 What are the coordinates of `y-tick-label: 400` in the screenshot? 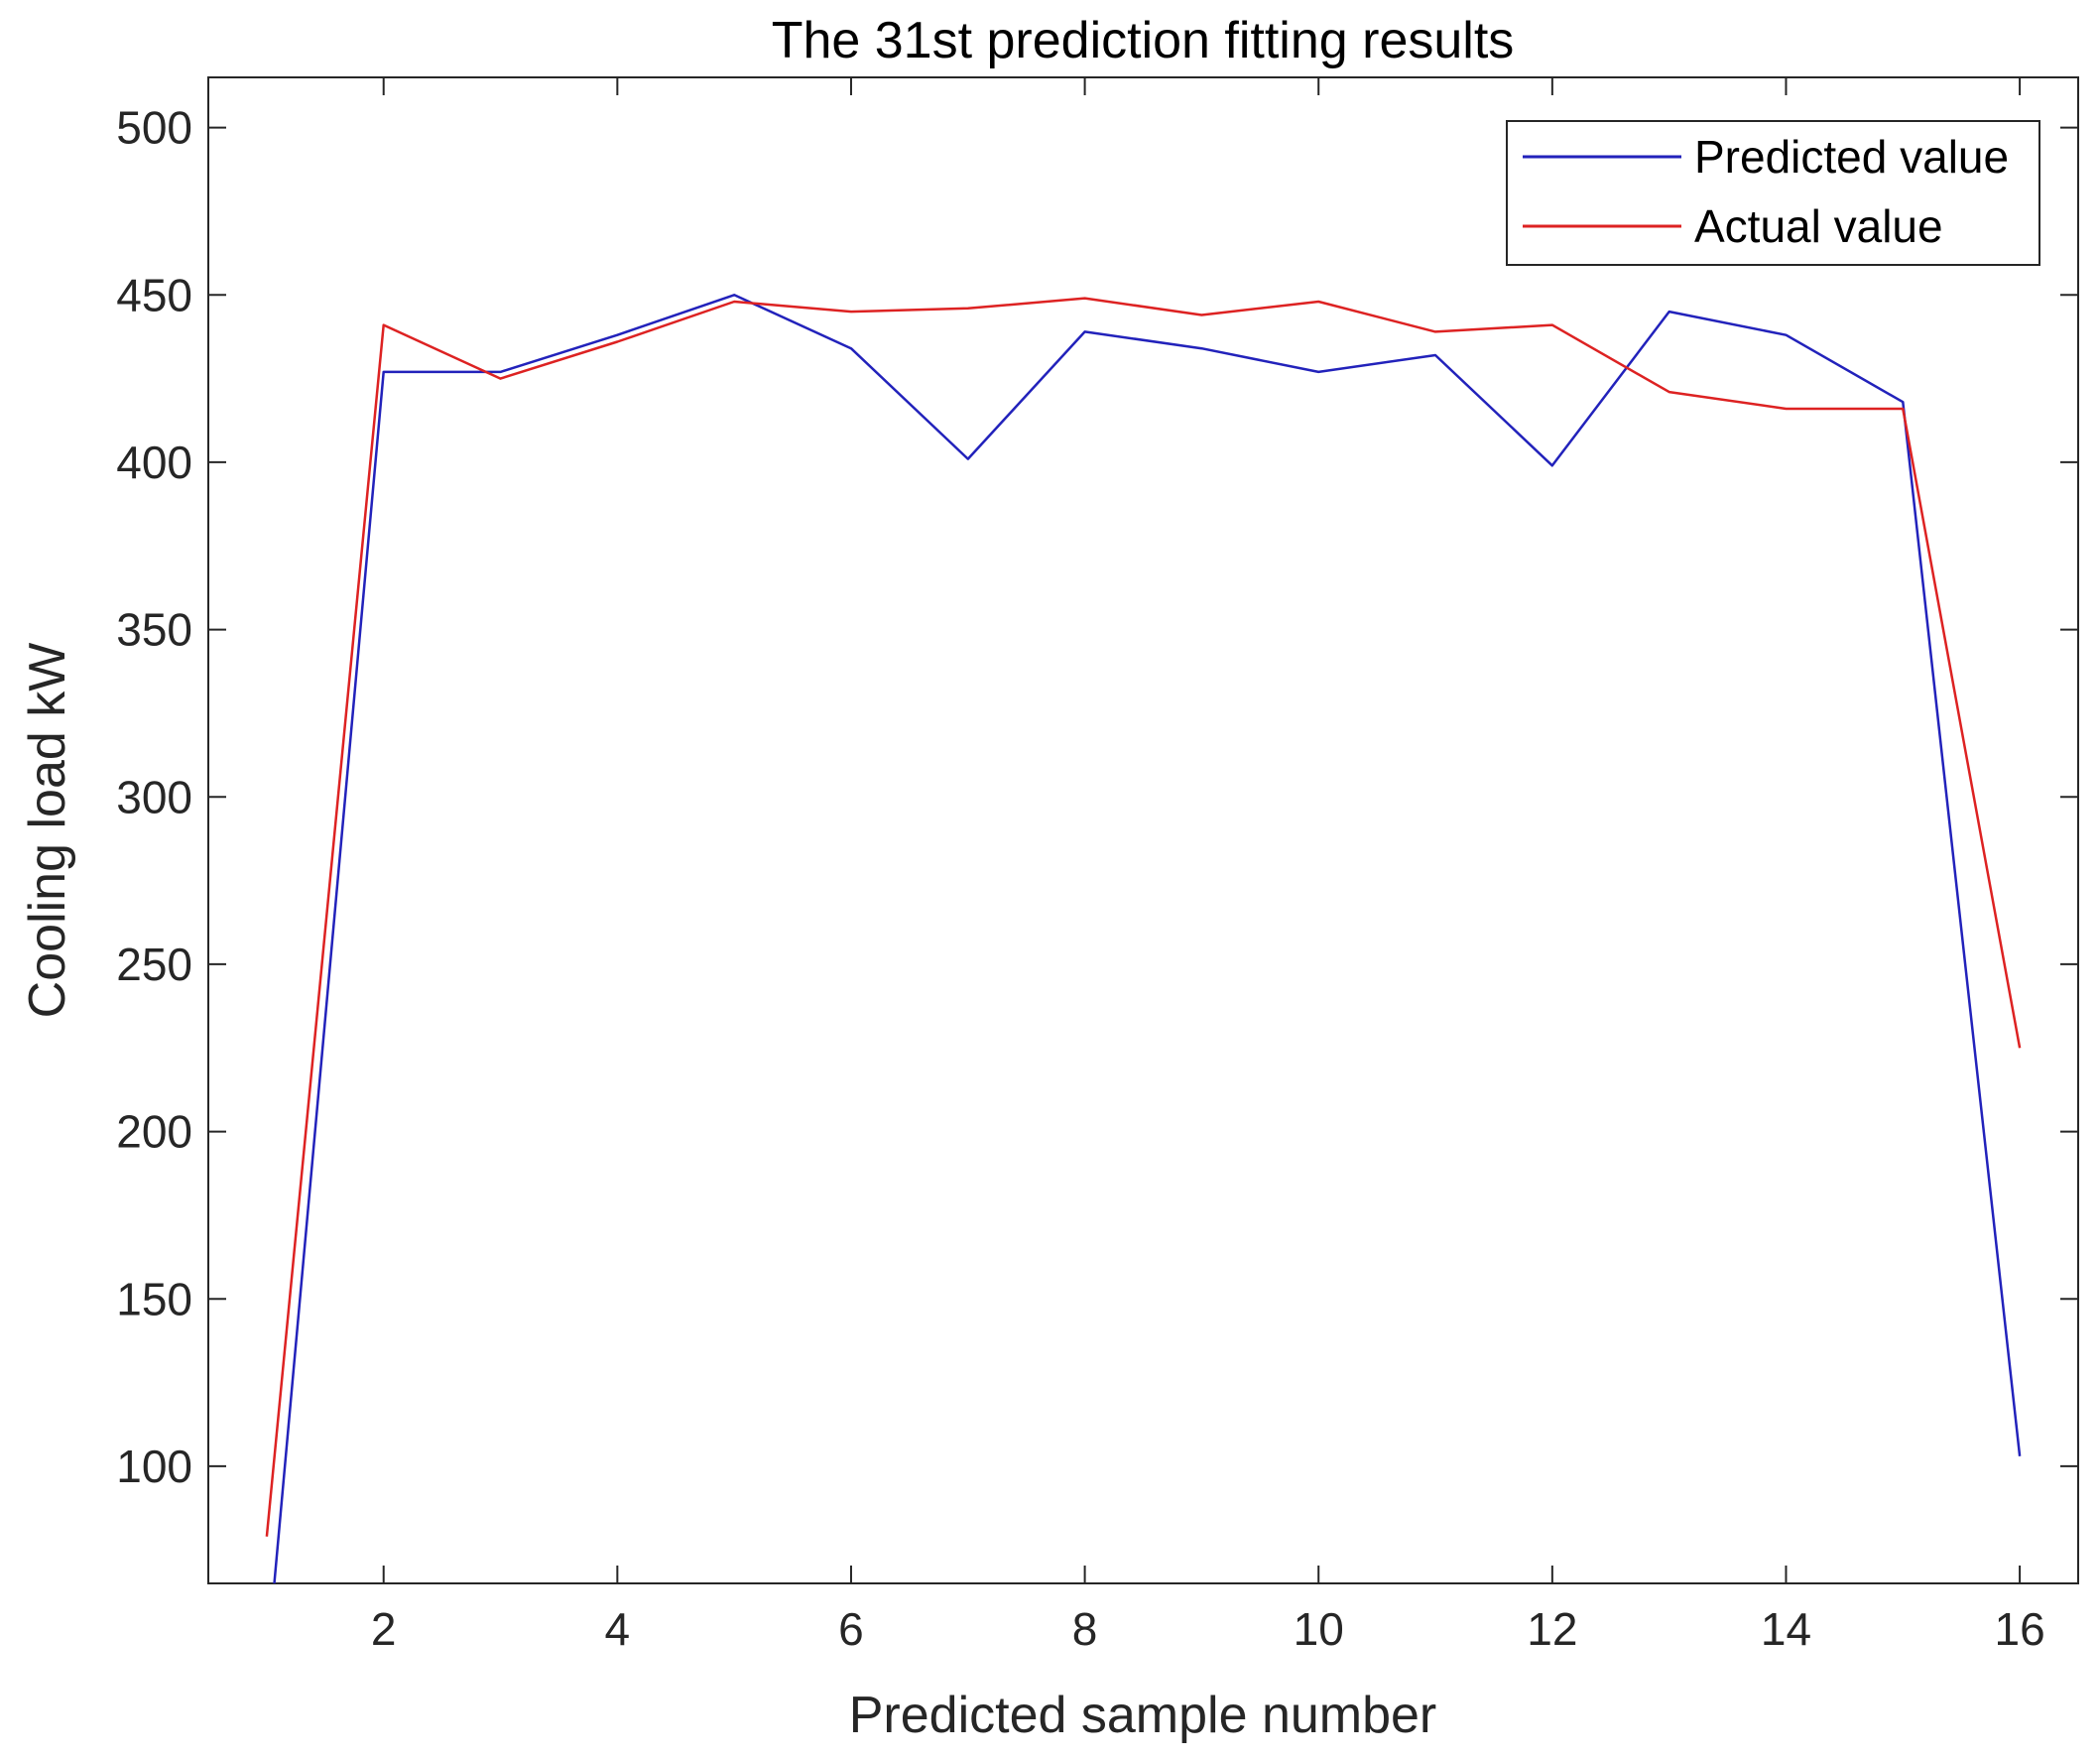 It's located at (154, 463).